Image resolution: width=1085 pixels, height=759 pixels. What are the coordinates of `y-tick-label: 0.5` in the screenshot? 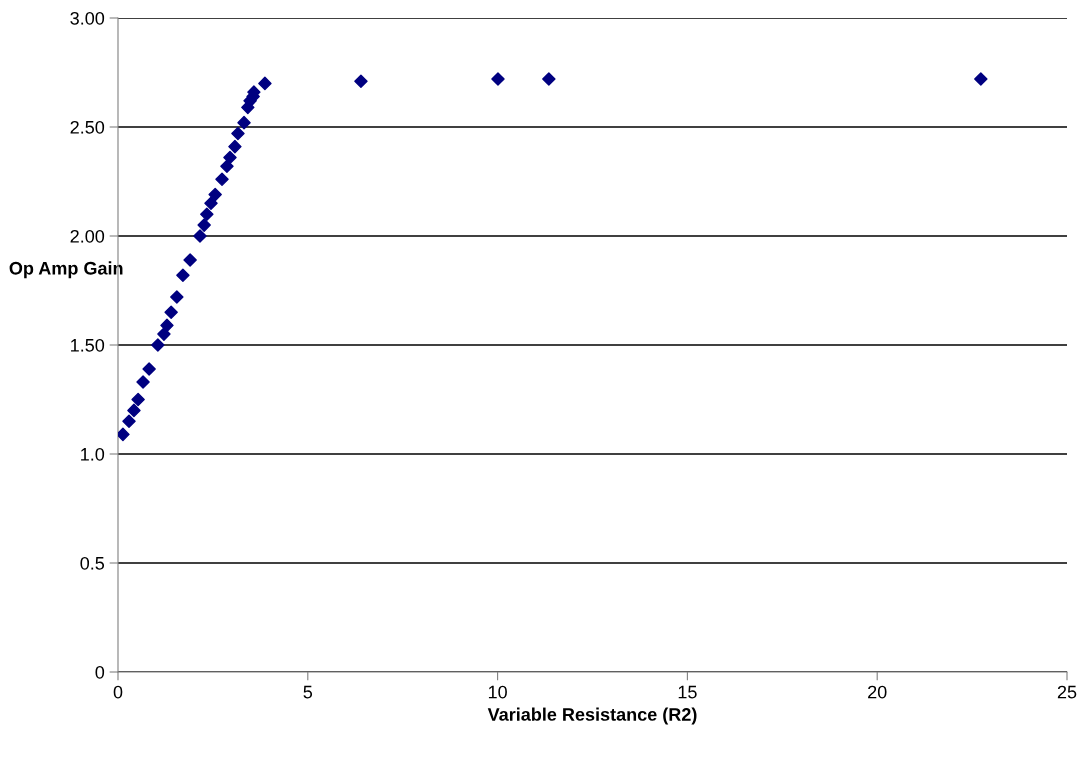 It's located at (92, 563).